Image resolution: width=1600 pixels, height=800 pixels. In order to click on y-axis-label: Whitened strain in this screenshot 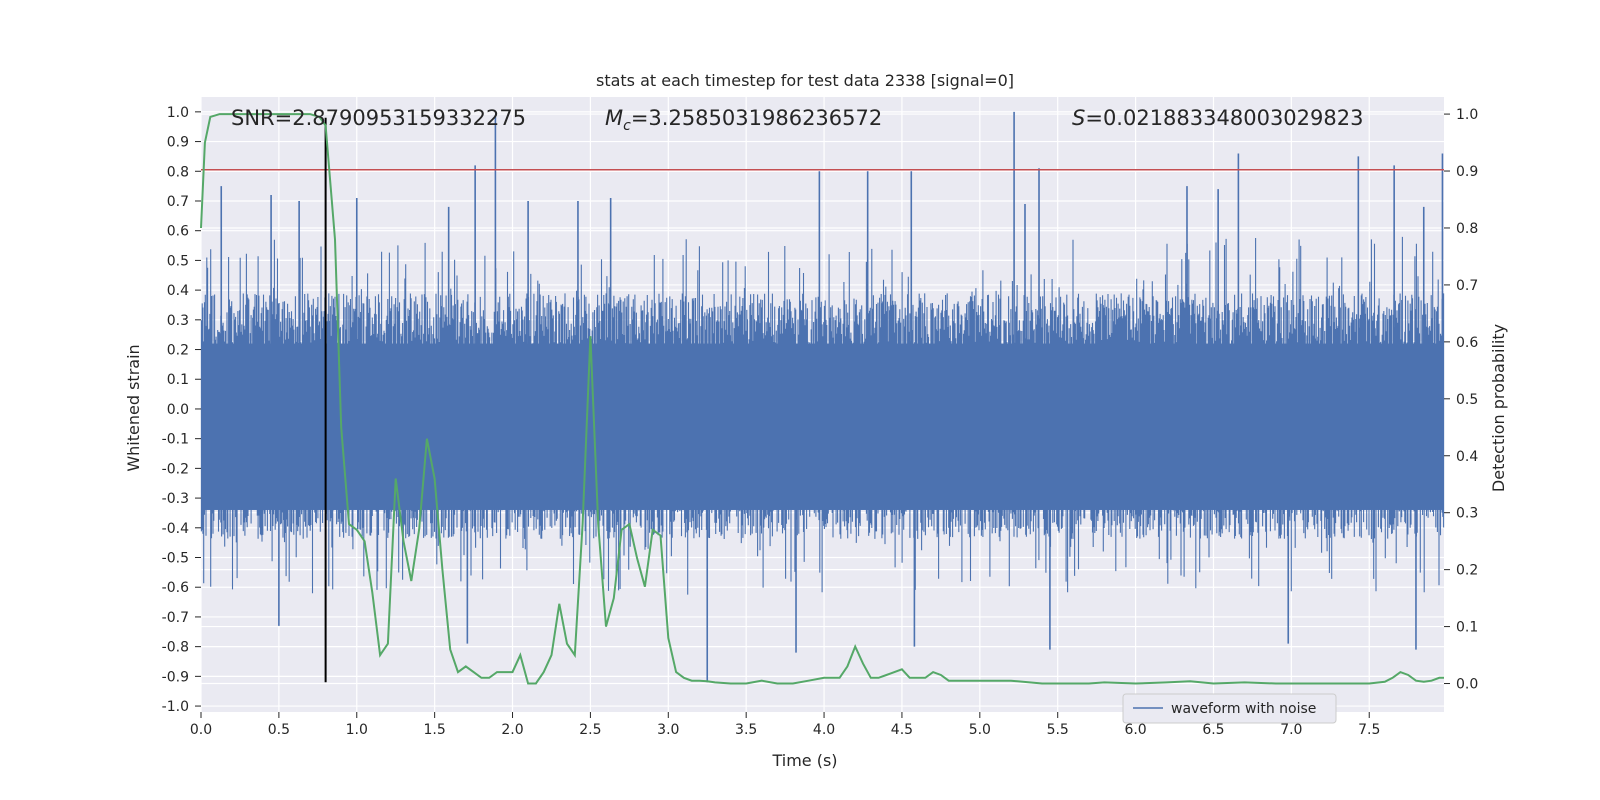, I will do `click(133, 407)`.